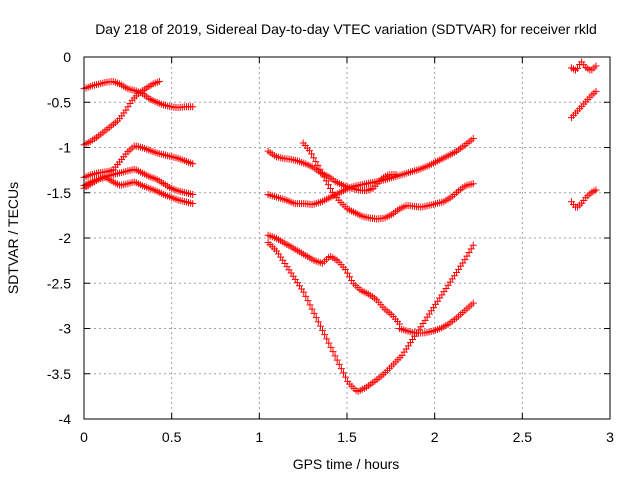 The width and height of the screenshot is (640, 480). Describe the element at coordinates (523, 437) in the screenshot. I see `x-tick-label: 2.5` at that location.